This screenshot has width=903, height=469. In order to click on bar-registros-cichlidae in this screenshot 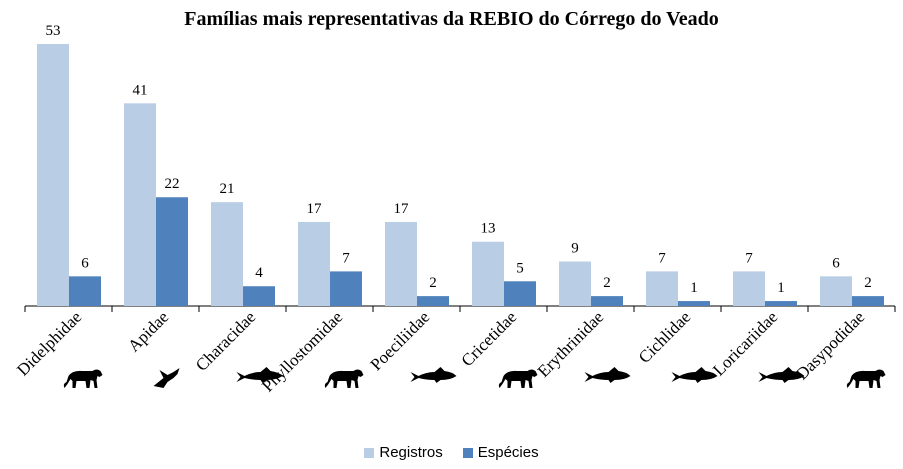, I will do `click(662, 288)`.